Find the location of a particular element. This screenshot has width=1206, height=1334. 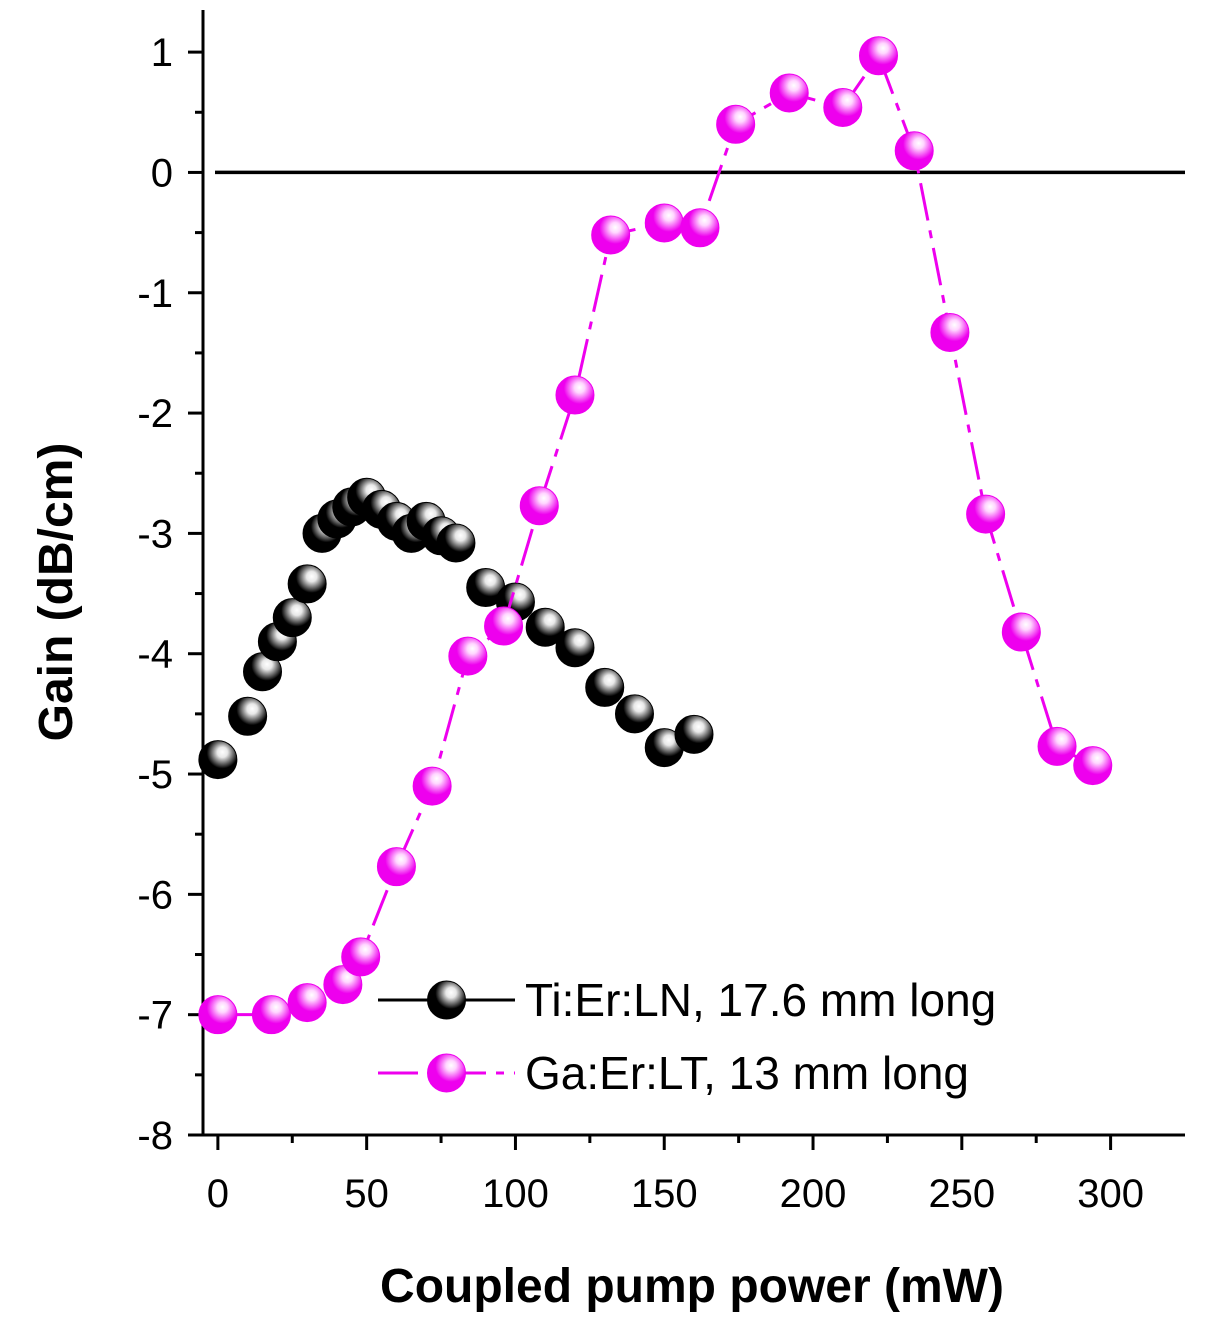

y-tick-label: -3 is located at coordinates (155, 534).